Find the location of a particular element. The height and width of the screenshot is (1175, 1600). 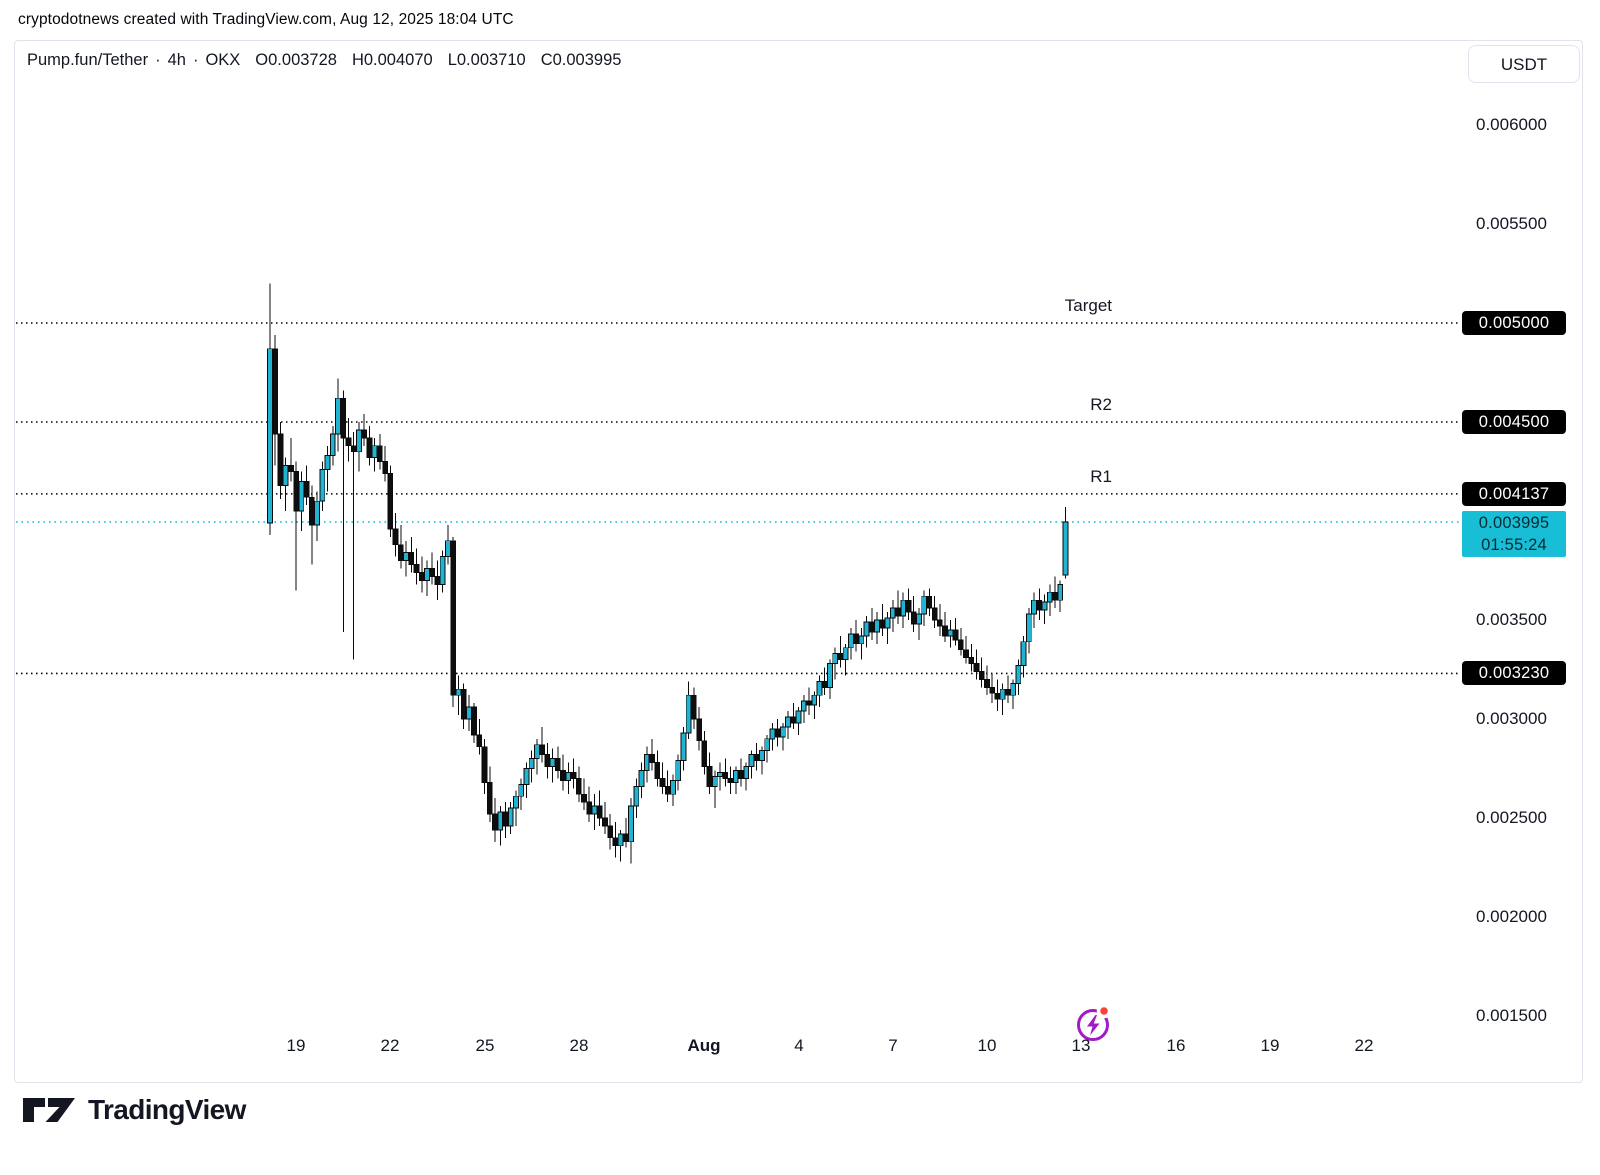

tradingview-attribution: TradingView is located at coordinates (133, 1110).